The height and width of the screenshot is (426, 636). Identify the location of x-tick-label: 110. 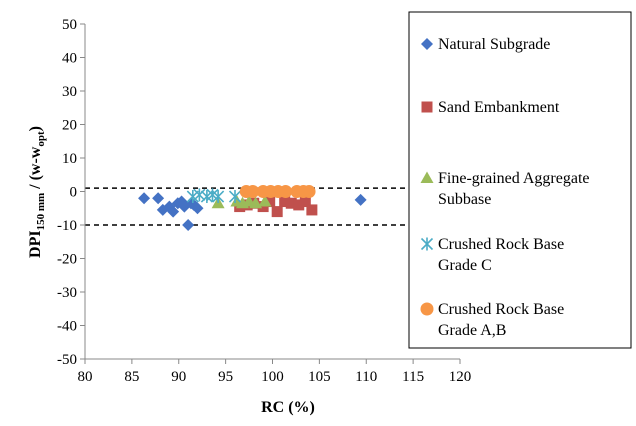
(366, 377).